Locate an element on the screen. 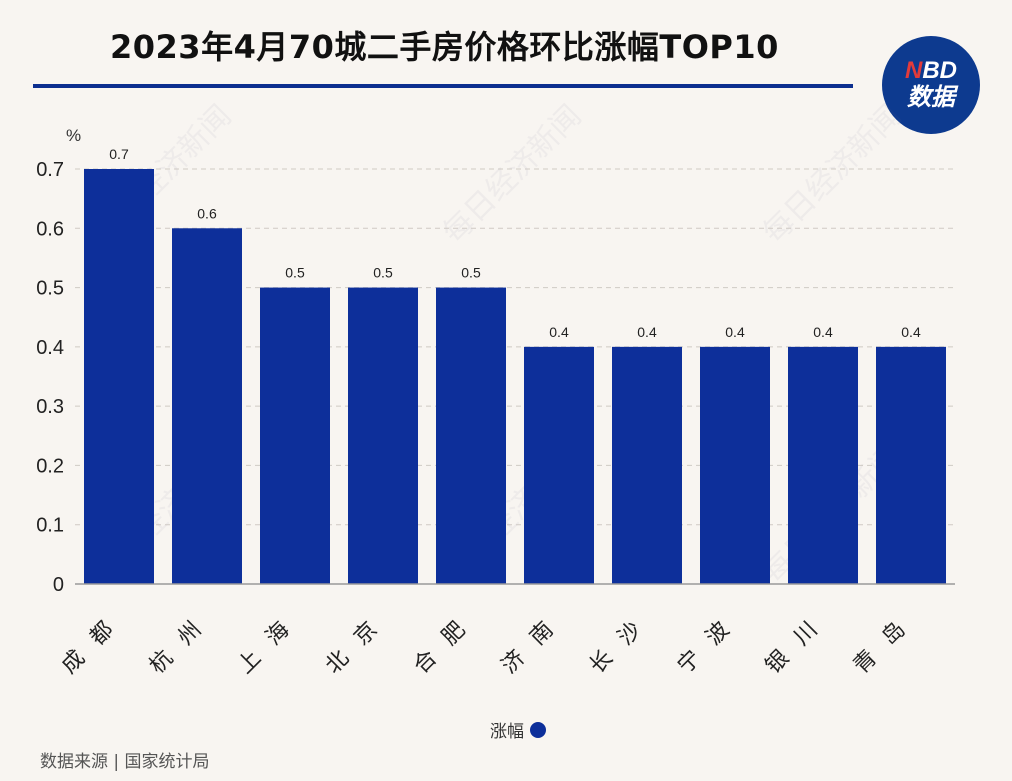 The height and width of the screenshot is (781, 1012). svg-text: 杭州 is located at coordinates (182, 642).